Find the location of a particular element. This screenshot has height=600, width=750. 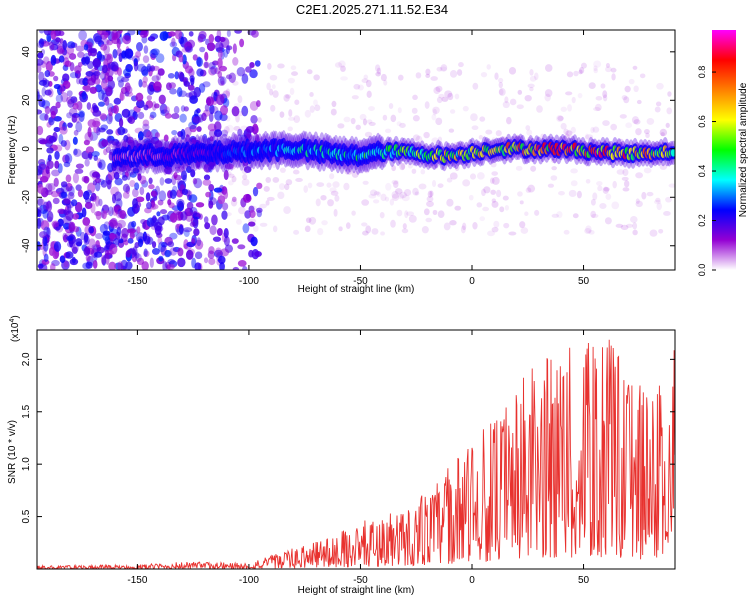

snr-y-axis-label: SNR (10 * v/v) is located at coordinates (12, 452).